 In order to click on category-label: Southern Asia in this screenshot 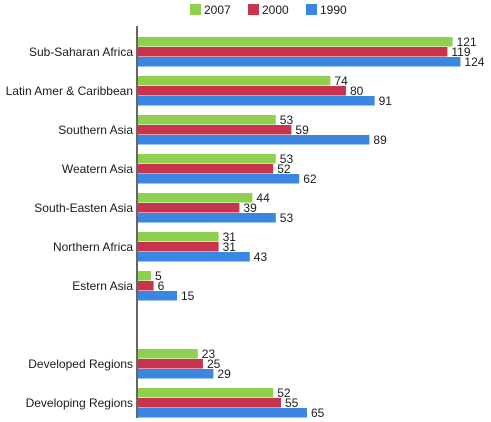, I will do `click(95, 130)`.